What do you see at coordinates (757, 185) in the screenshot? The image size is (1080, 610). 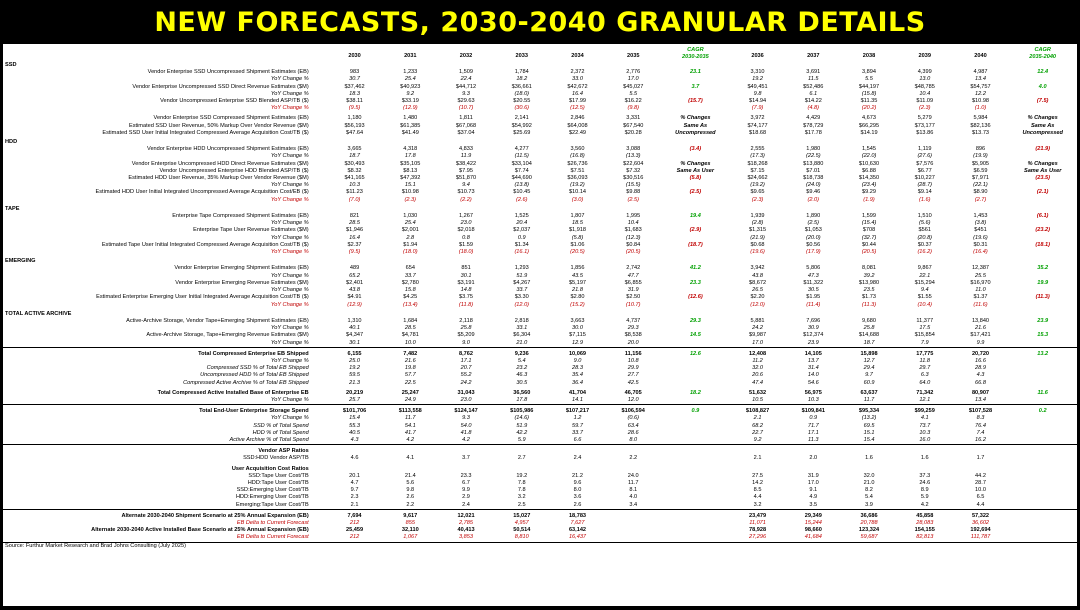 I see `value-cell: (19.2)` at bounding box center [757, 185].